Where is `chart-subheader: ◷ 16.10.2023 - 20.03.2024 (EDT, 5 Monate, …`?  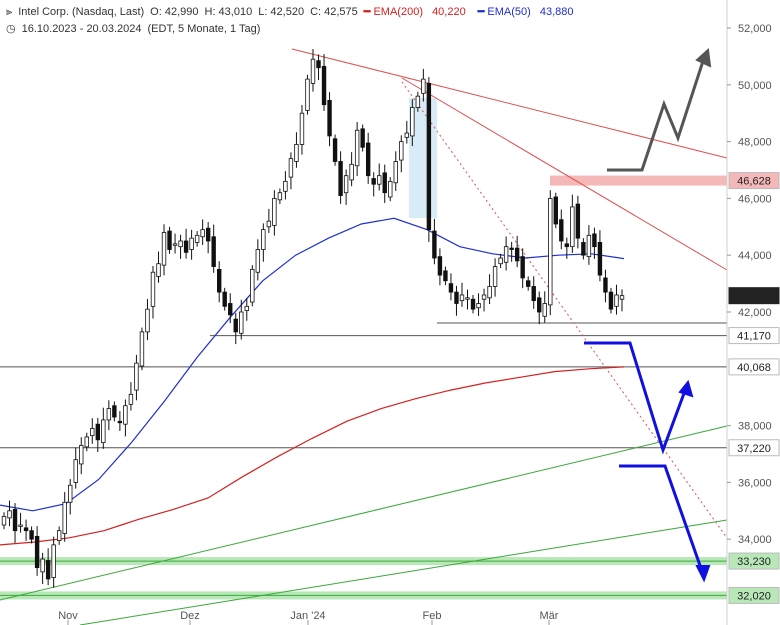 chart-subheader: ◷ 16.10.2023 - 20.03.2024 (EDT, 5 Monate, … is located at coordinates (136, 28).